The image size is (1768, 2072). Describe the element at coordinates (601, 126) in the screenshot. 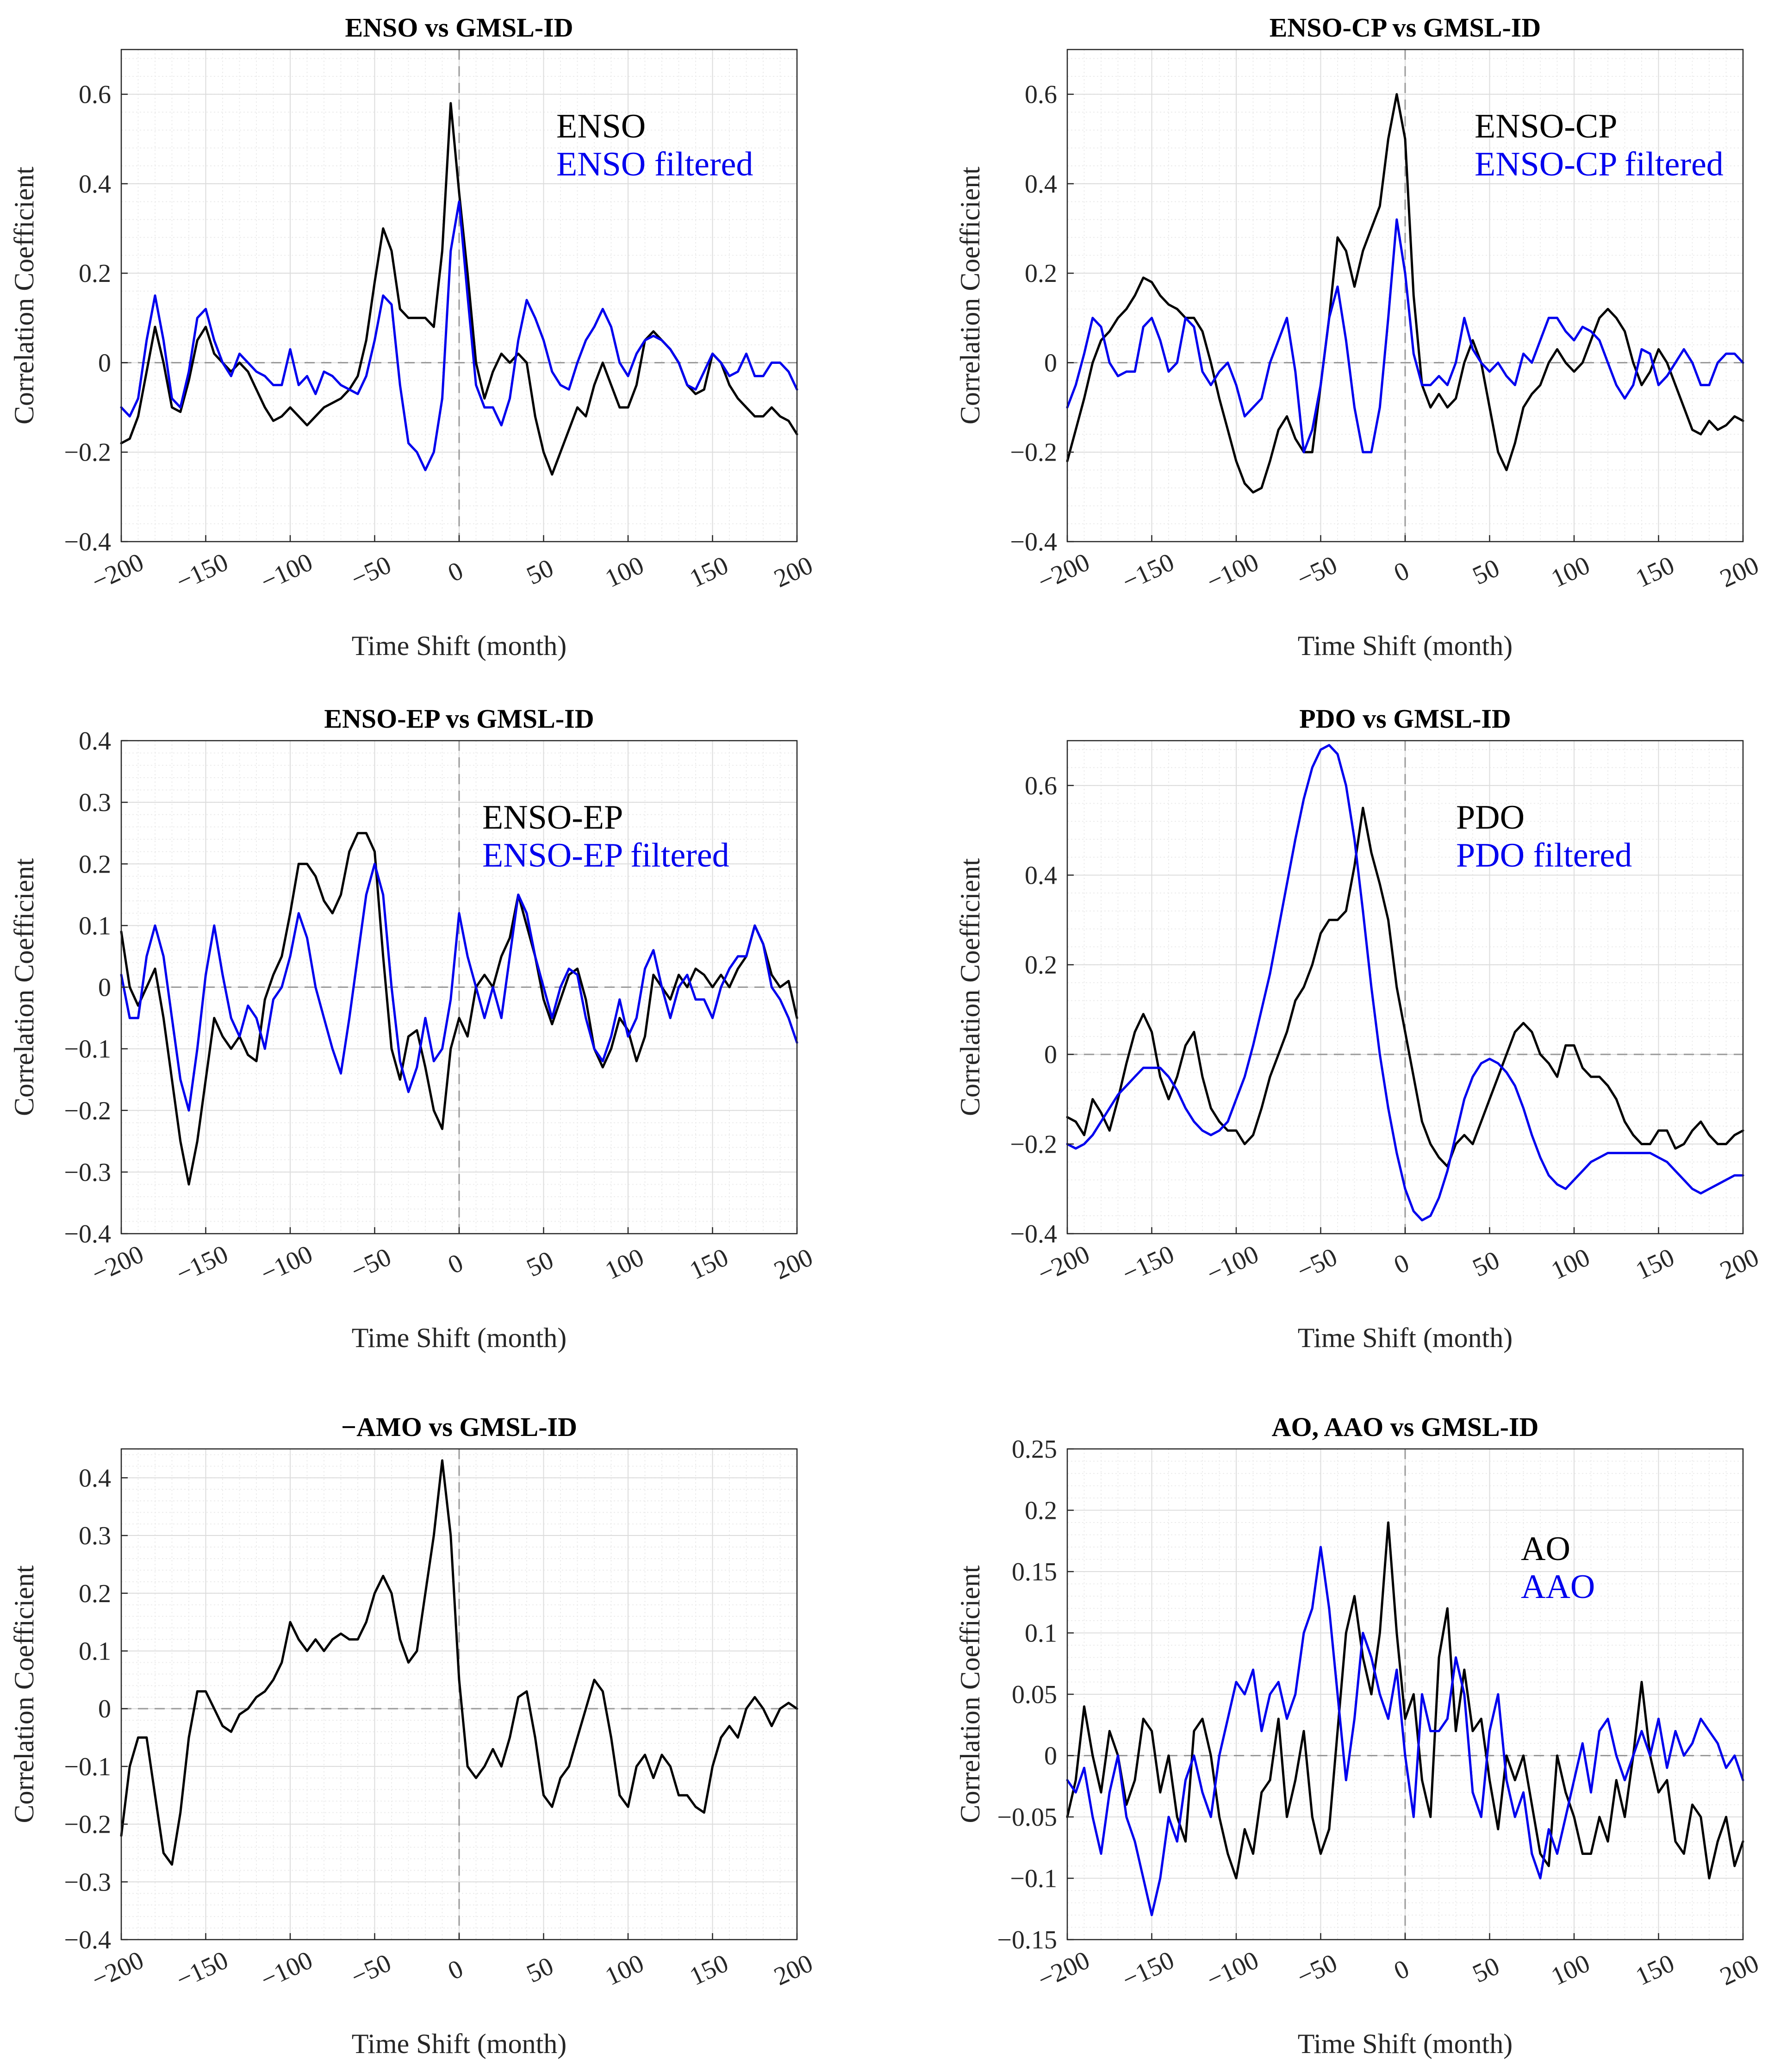

I see `legend-entry: ENSO` at that location.